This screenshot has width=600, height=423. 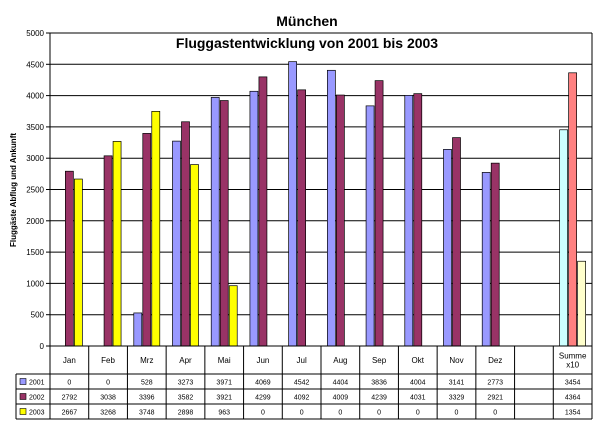 What do you see at coordinates (307, 43) in the screenshot?
I see `chart-subtitle: Fluggastentwicklung von 2001 bis 2003` at bounding box center [307, 43].